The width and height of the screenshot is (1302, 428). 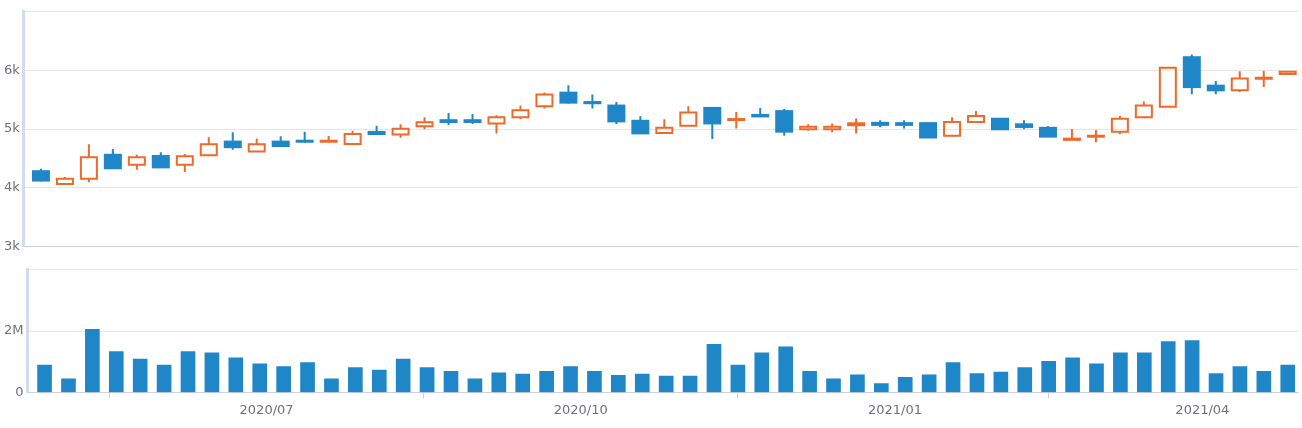 I want to click on y-tick-label: 2M, so click(x=13, y=330).